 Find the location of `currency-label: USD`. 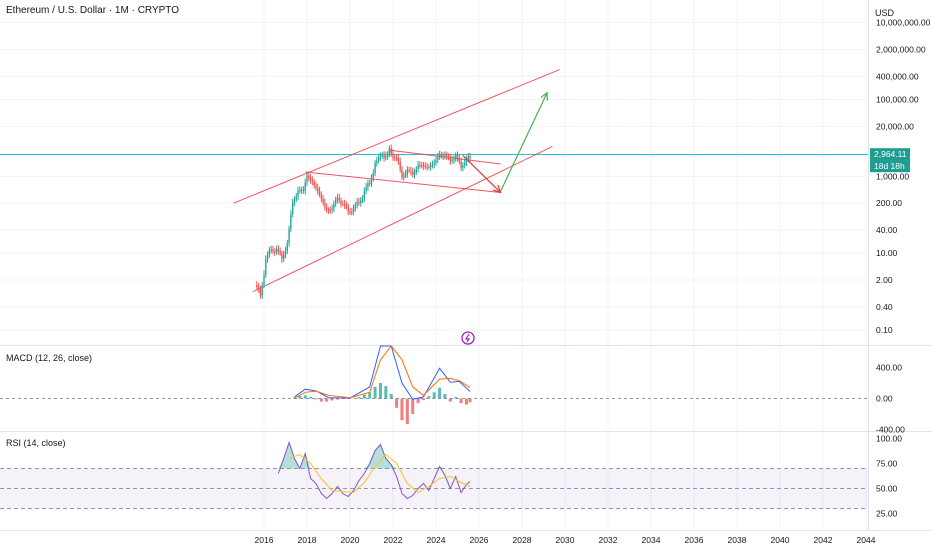

currency-label: USD is located at coordinates (884, 13).